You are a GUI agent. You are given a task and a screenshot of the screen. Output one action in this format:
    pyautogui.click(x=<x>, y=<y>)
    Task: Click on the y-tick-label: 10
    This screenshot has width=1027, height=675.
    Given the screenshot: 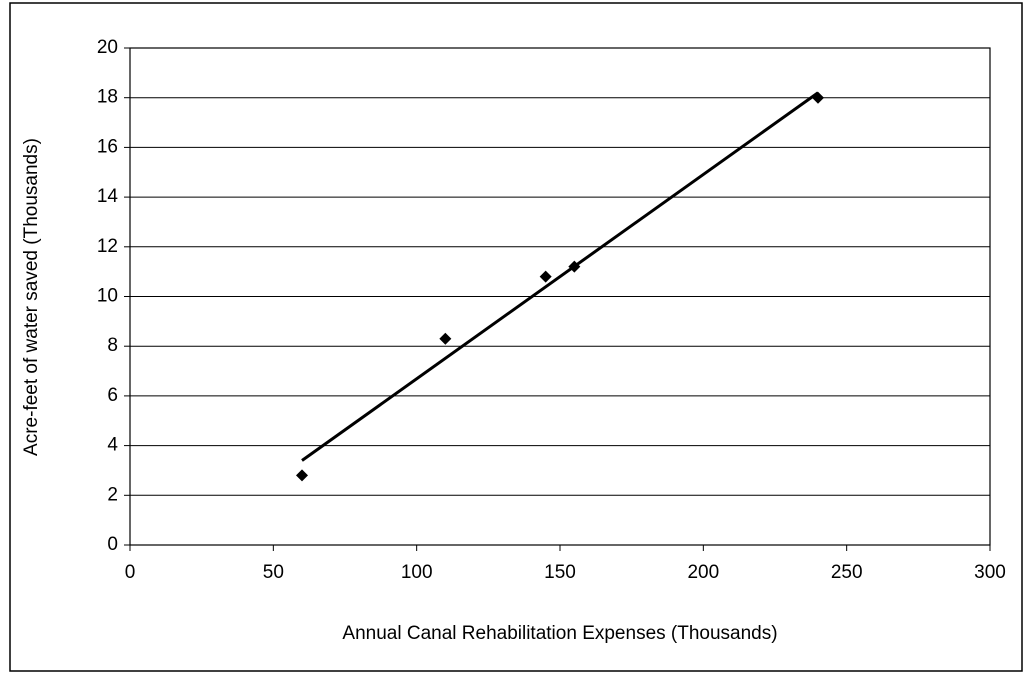 What is the action you would take?
    pyautogui.click(x=107, y=296)
    